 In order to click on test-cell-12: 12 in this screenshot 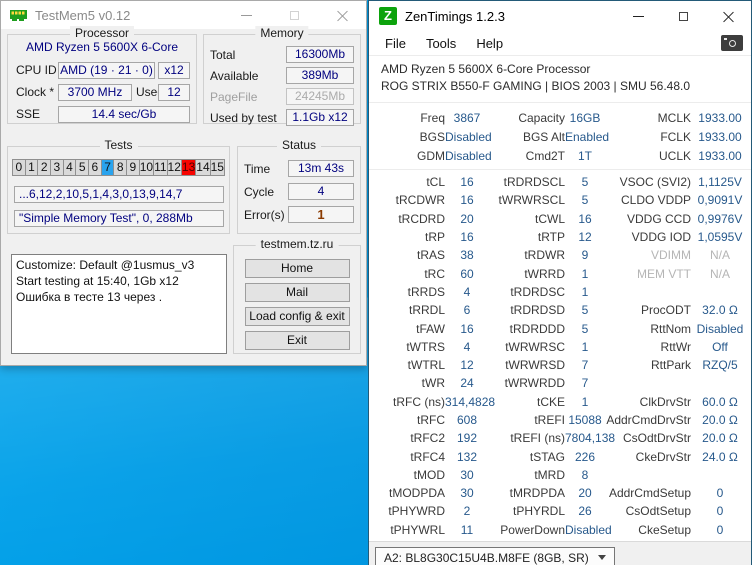, I will do `click(174, 167)`.